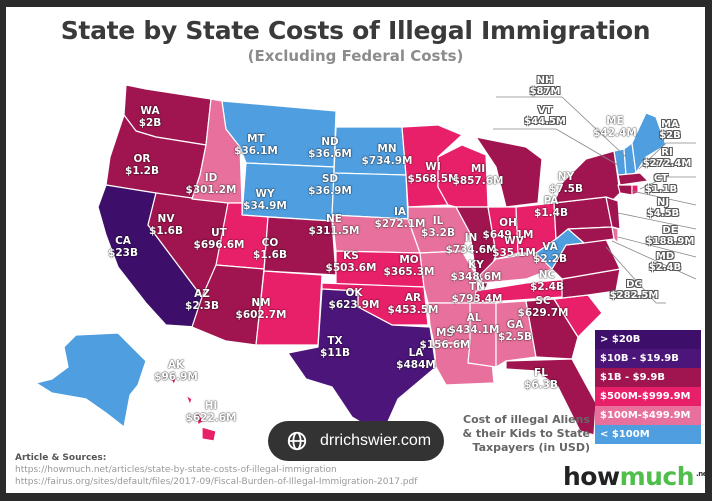 This screenshot has width=712, height=501. I want to click on state-IN, so click(503, 233).